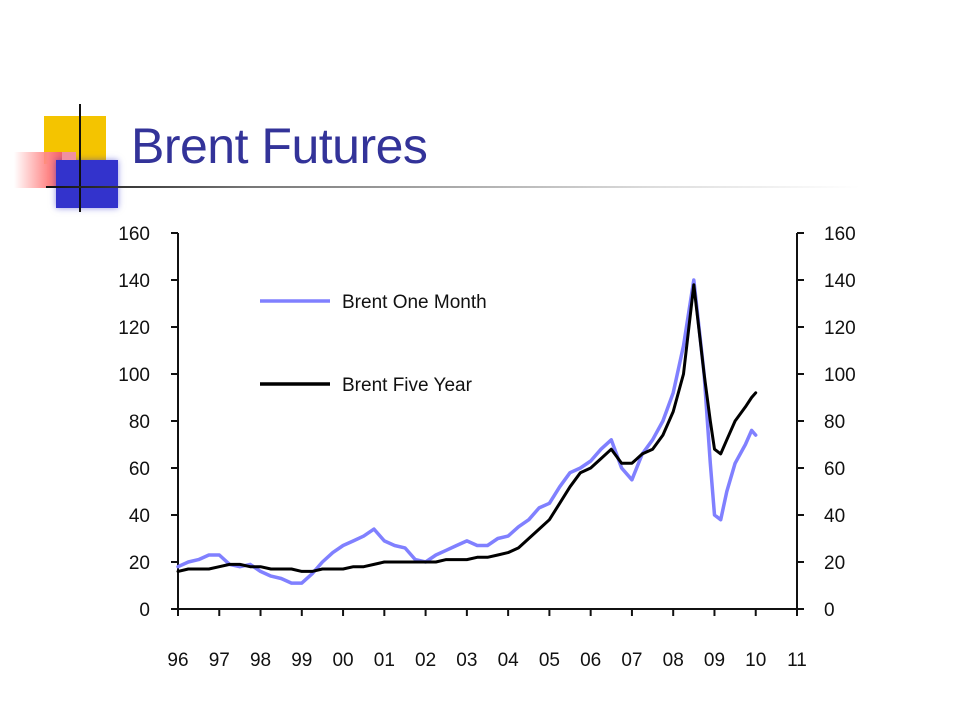  What do you see at coordinates (373, 344) in the screenshot?
I see `chart-legend: Brent One Month Brent Five Year` at bounding box center [373, 344].